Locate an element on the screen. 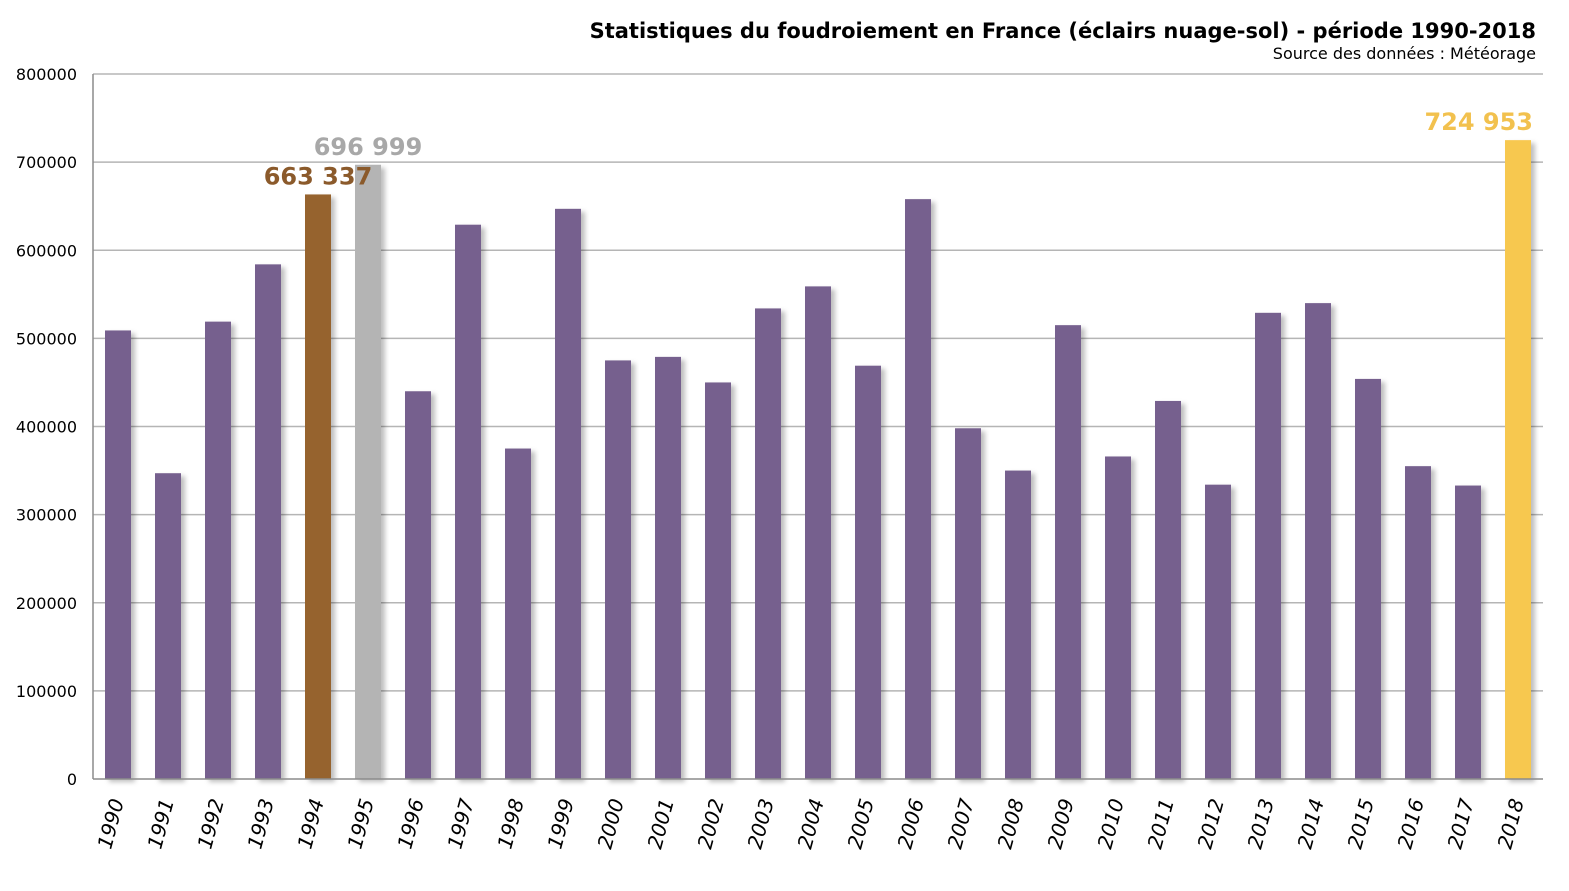 The image size is (1569, 891). x-tick-label: 2010 is located at coordinates (1110, 823).